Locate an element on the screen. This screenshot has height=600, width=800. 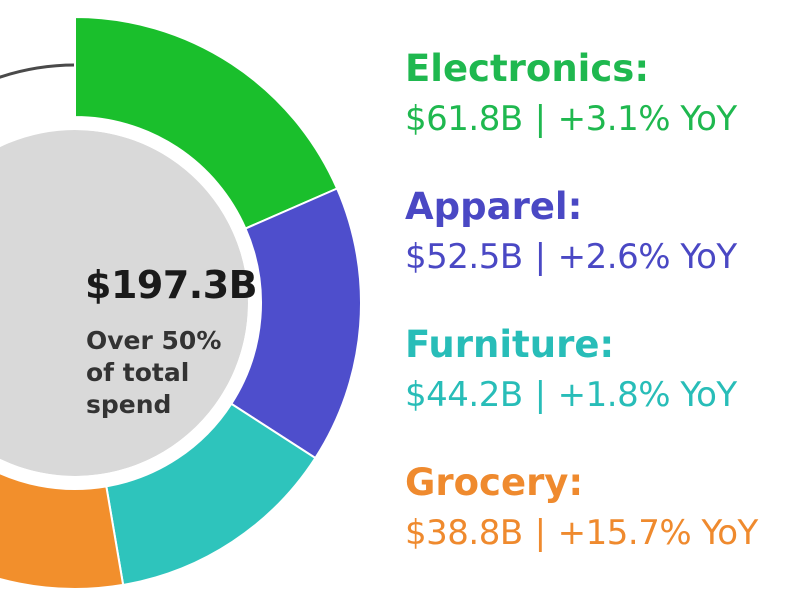
legend-item-furniture: Furniture: $44.2B | +1.8% YoY is located at coordinates (601, 389).